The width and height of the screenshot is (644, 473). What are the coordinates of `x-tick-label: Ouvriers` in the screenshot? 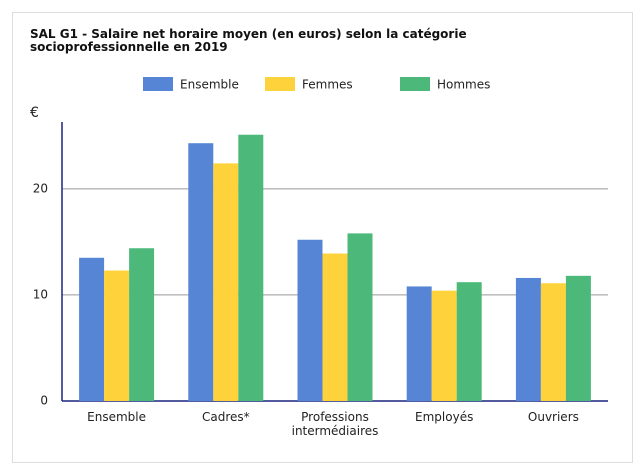 It's located at (553, 417).